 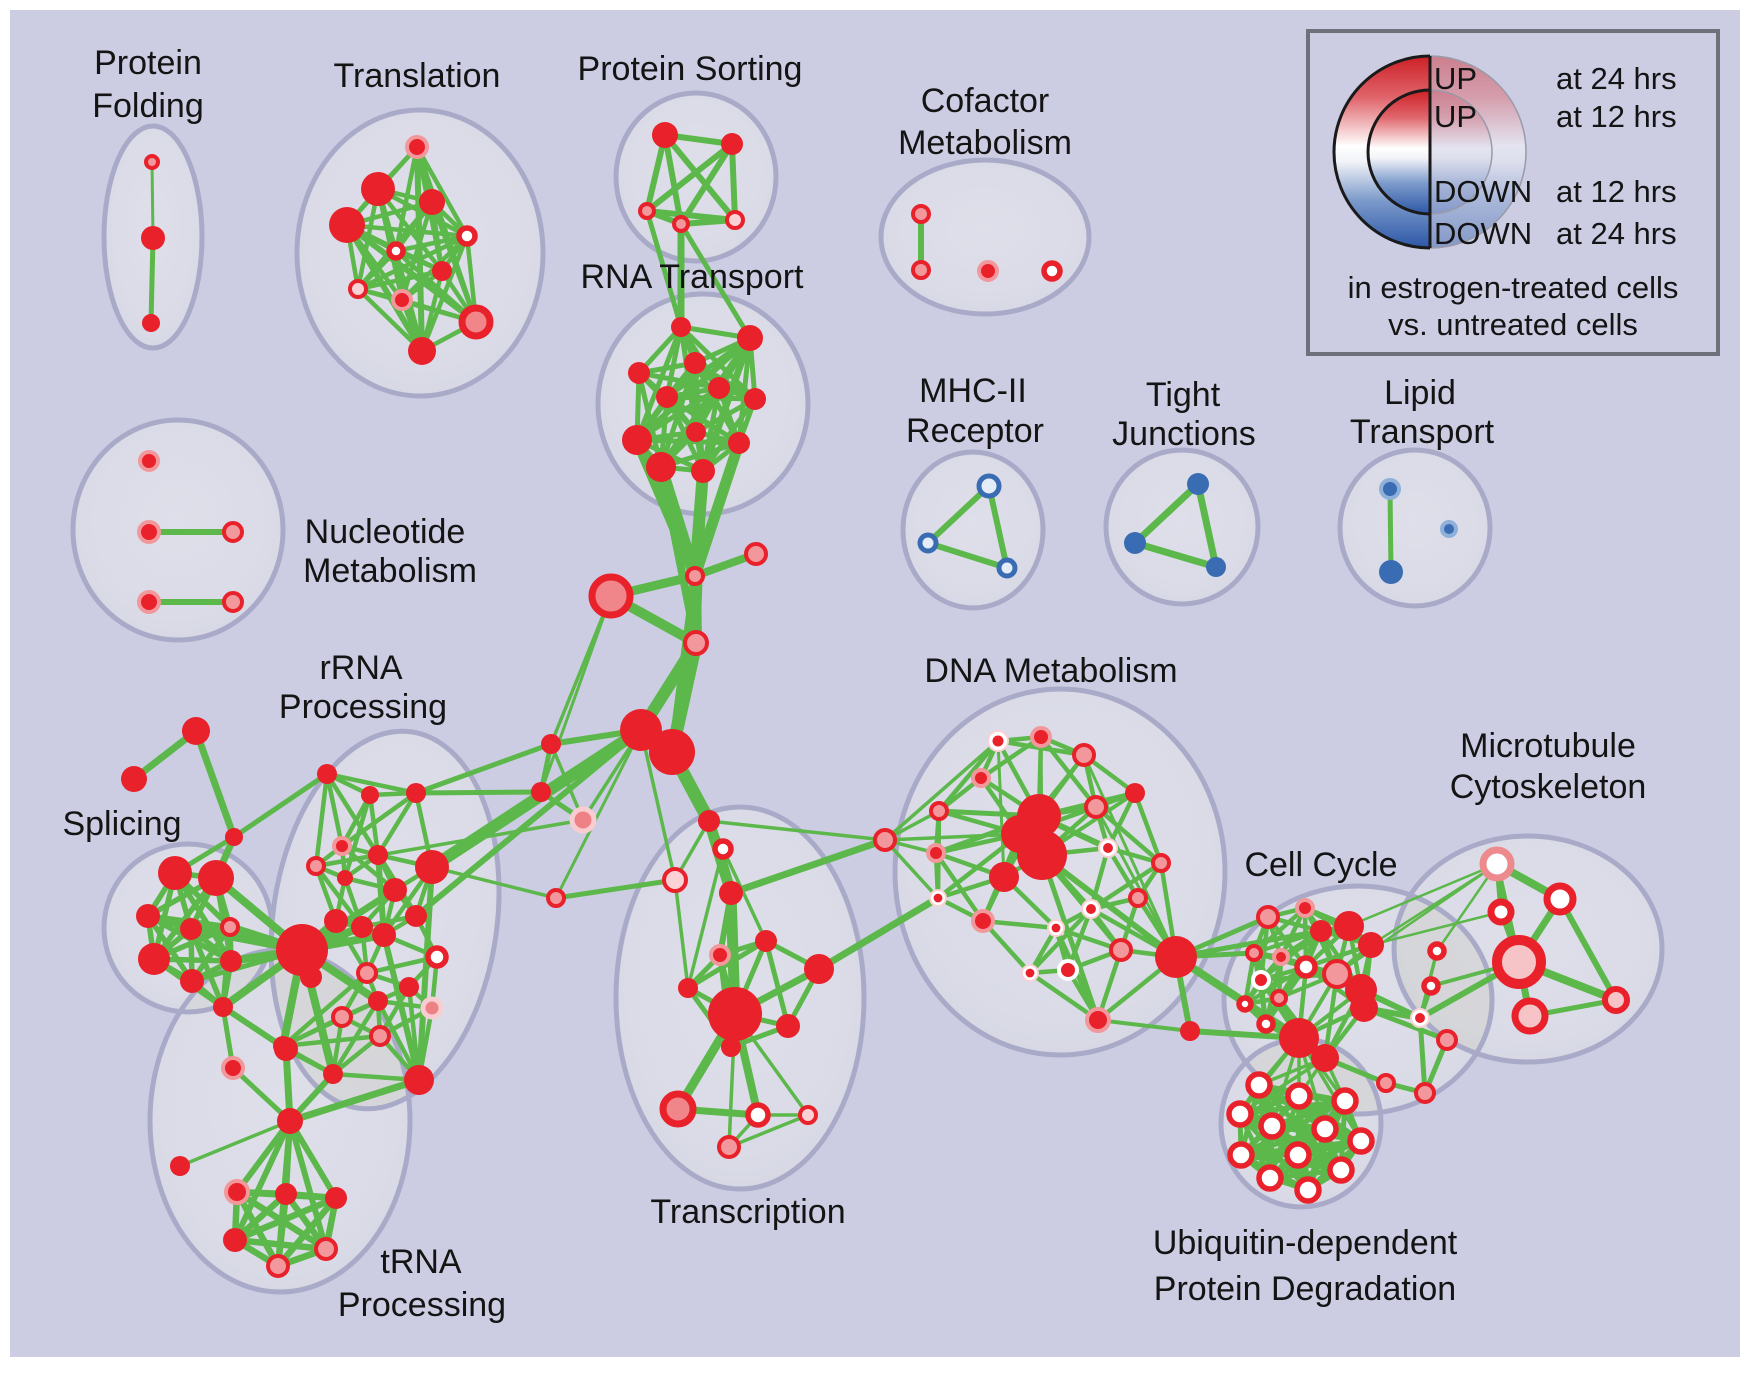 I want to click on svg-text: Ubiquitin-dependent, so click(x=1305, y=1243).